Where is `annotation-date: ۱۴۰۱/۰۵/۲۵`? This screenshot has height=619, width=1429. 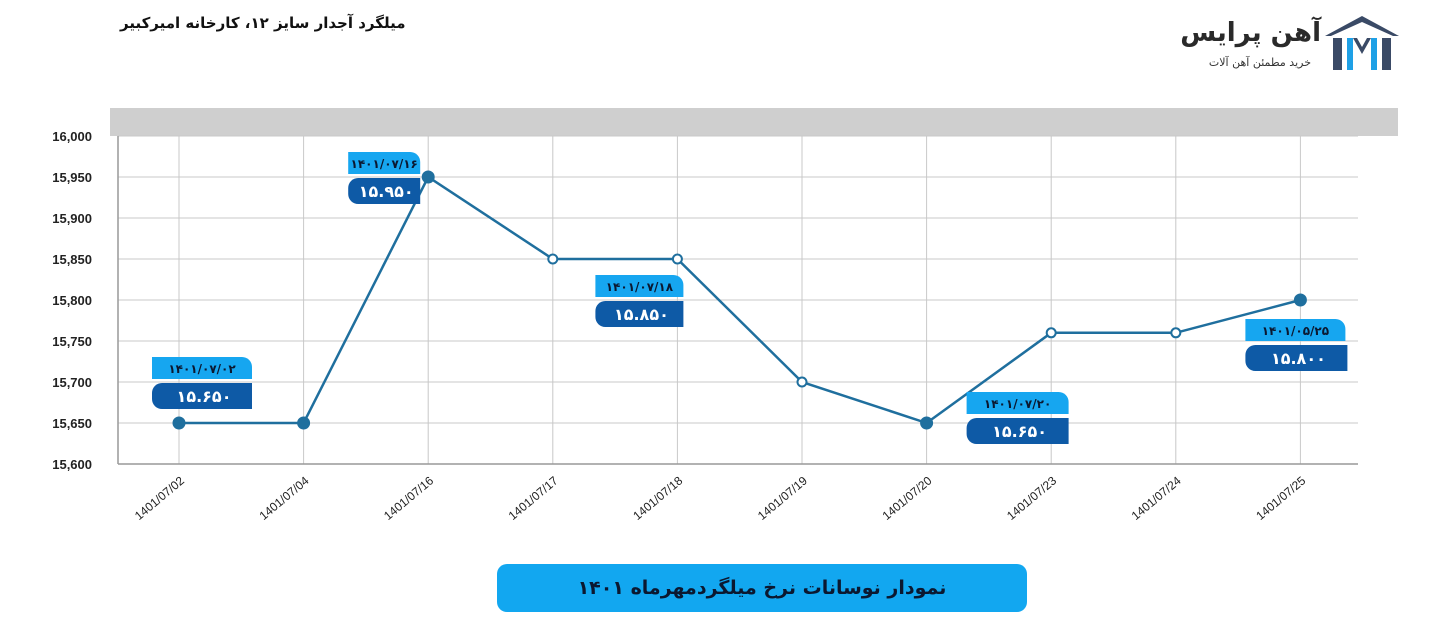
annotation-date: ۱۴۰۱/۰۵/۲۵ is located at coordinates (1295, 331).